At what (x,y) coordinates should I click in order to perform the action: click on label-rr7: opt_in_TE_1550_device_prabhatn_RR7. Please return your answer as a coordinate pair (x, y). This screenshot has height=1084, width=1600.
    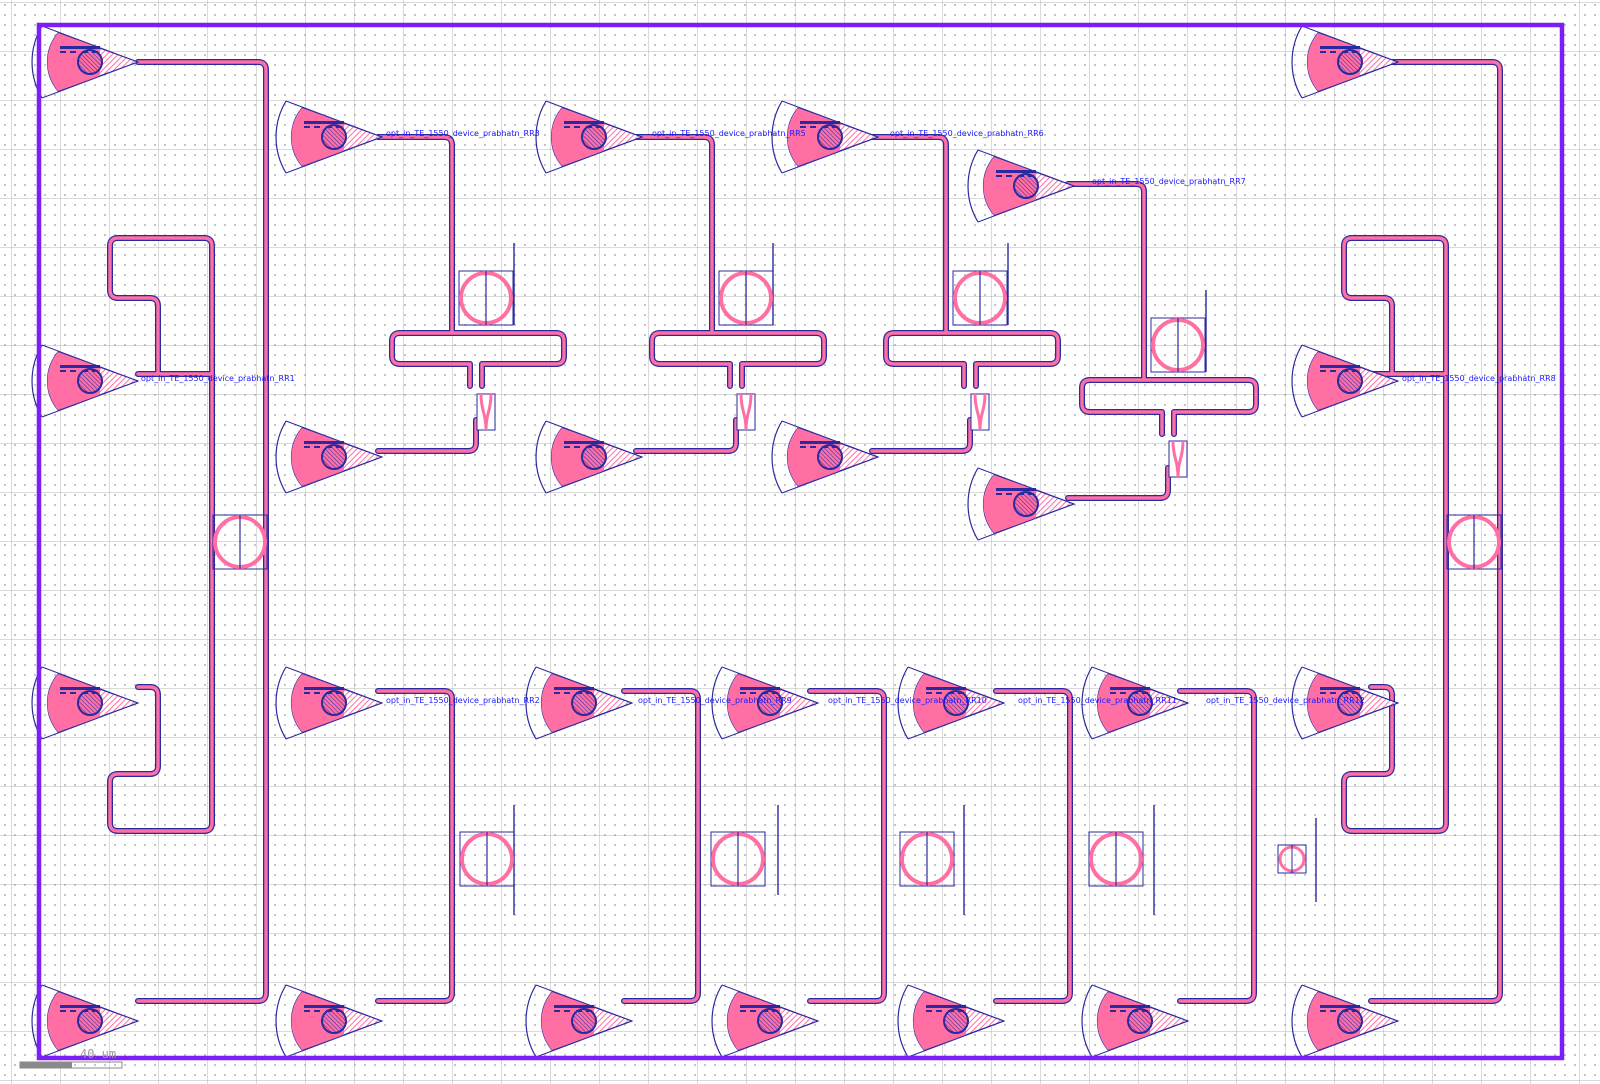
    Looking at the image, I should click on (1169, 181).